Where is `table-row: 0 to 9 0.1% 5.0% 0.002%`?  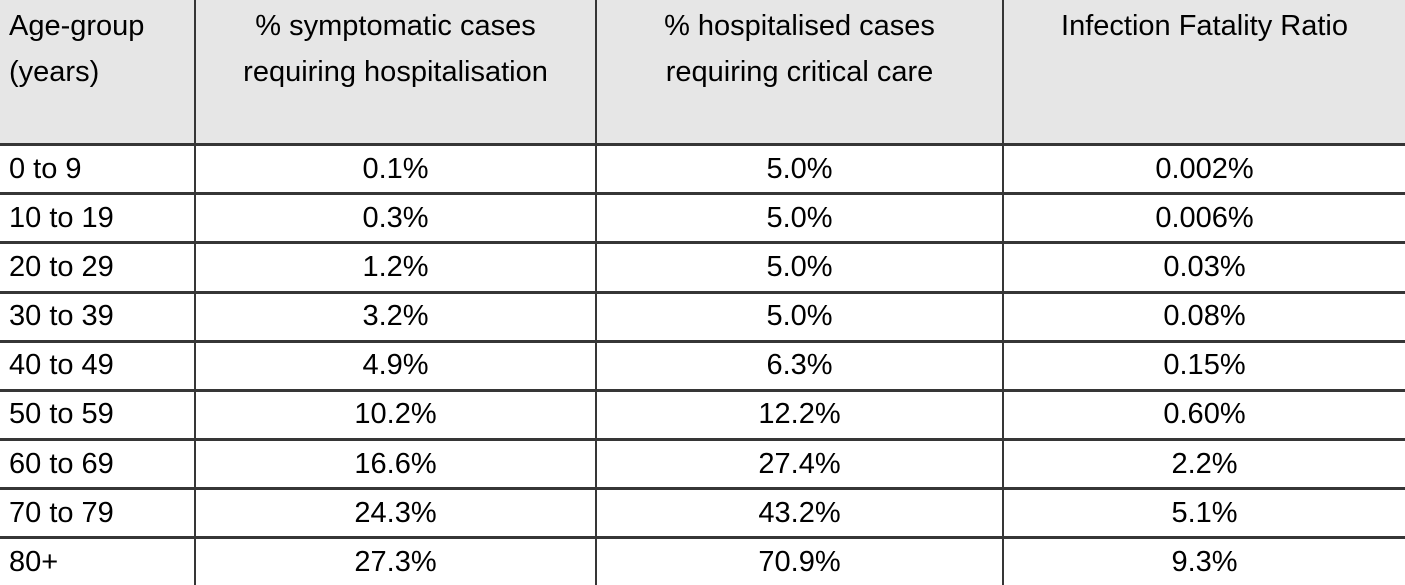 table-row: 0 to 9 0.1% 5.0% 0.002% is located at coordinates (702, 170).